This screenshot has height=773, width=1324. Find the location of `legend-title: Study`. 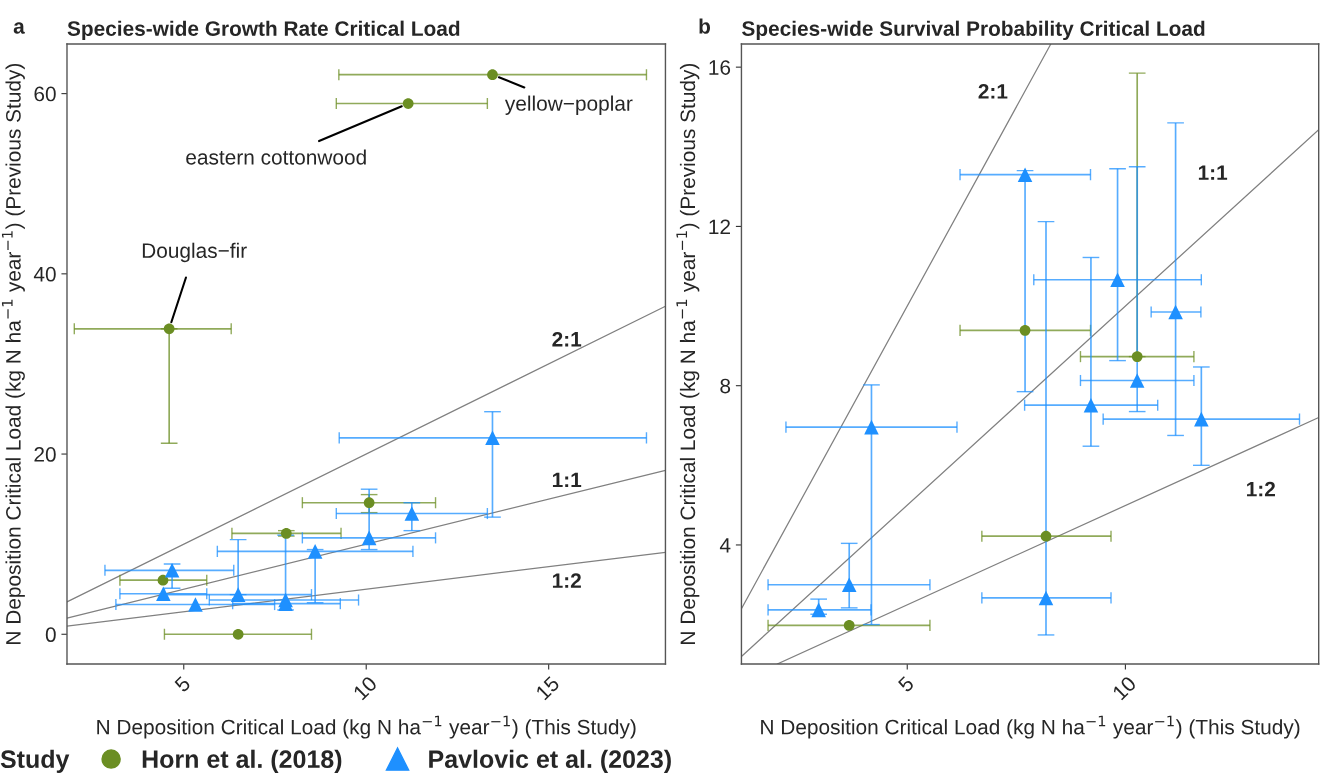

legend-title: Study is located at coordinates (35, 761).